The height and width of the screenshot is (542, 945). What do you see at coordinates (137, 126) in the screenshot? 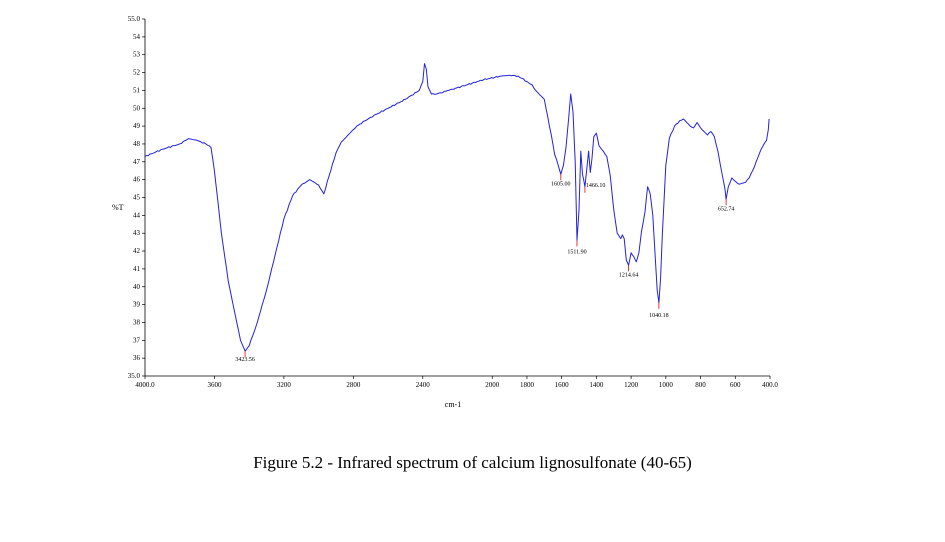
I see `y-tick-label: 49` at bounding box center [137, 126].